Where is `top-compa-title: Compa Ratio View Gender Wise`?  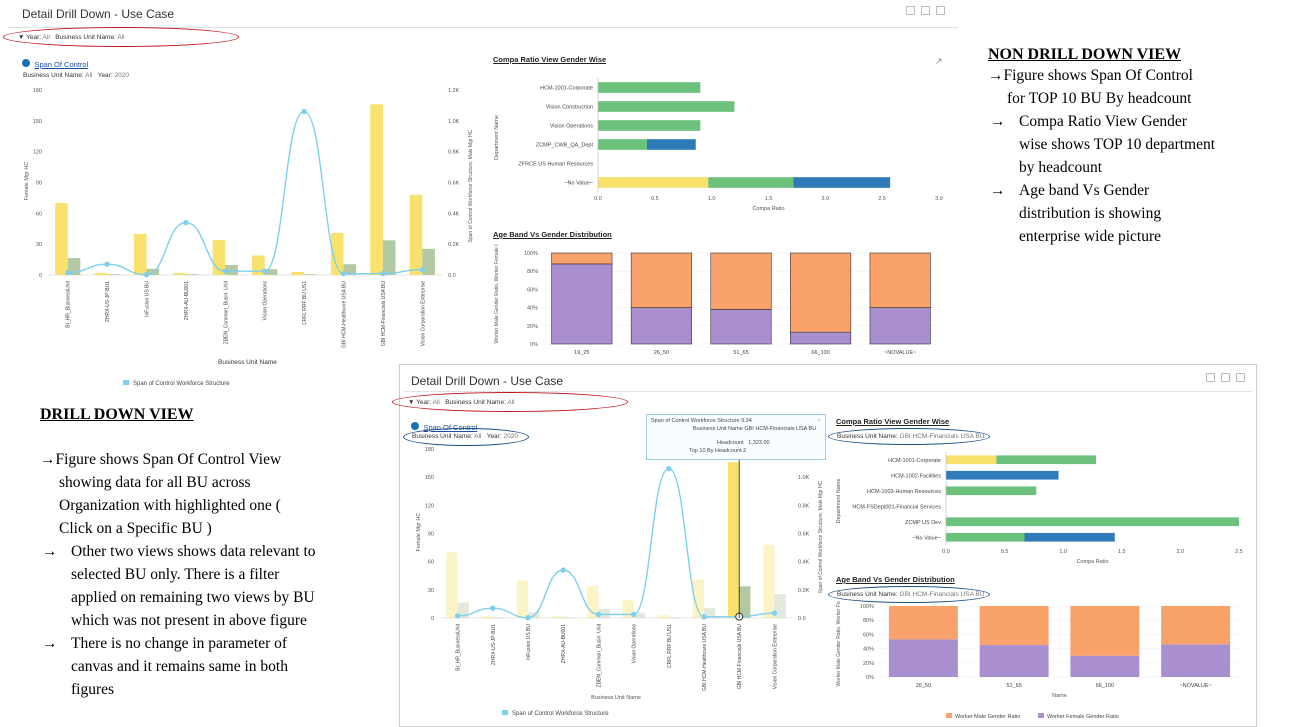
top-compa-title: Compa Ratio View Gender Wise is located at coordinates (550, 59).